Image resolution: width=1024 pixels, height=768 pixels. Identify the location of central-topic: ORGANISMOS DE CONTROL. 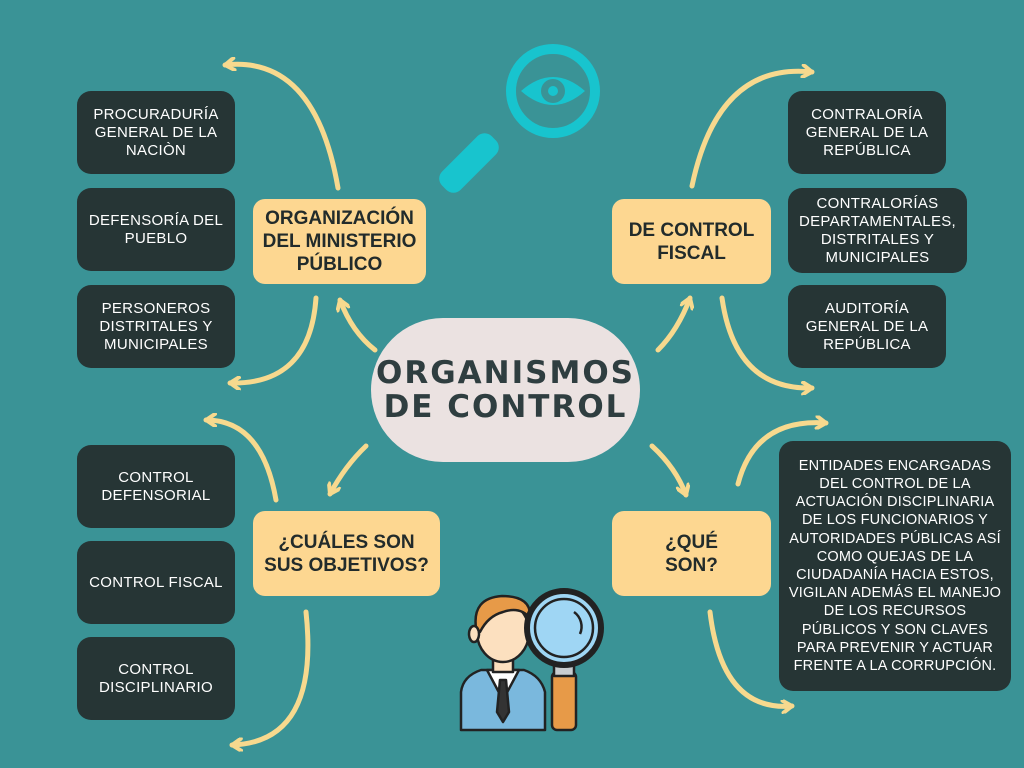
(505, 390).